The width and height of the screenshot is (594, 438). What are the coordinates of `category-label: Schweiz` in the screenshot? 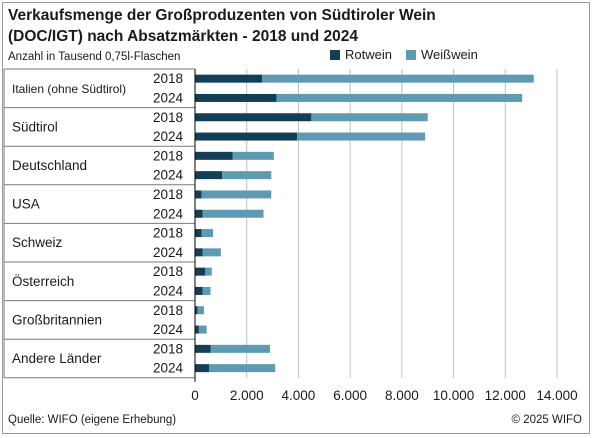 It's located at (37, 242).